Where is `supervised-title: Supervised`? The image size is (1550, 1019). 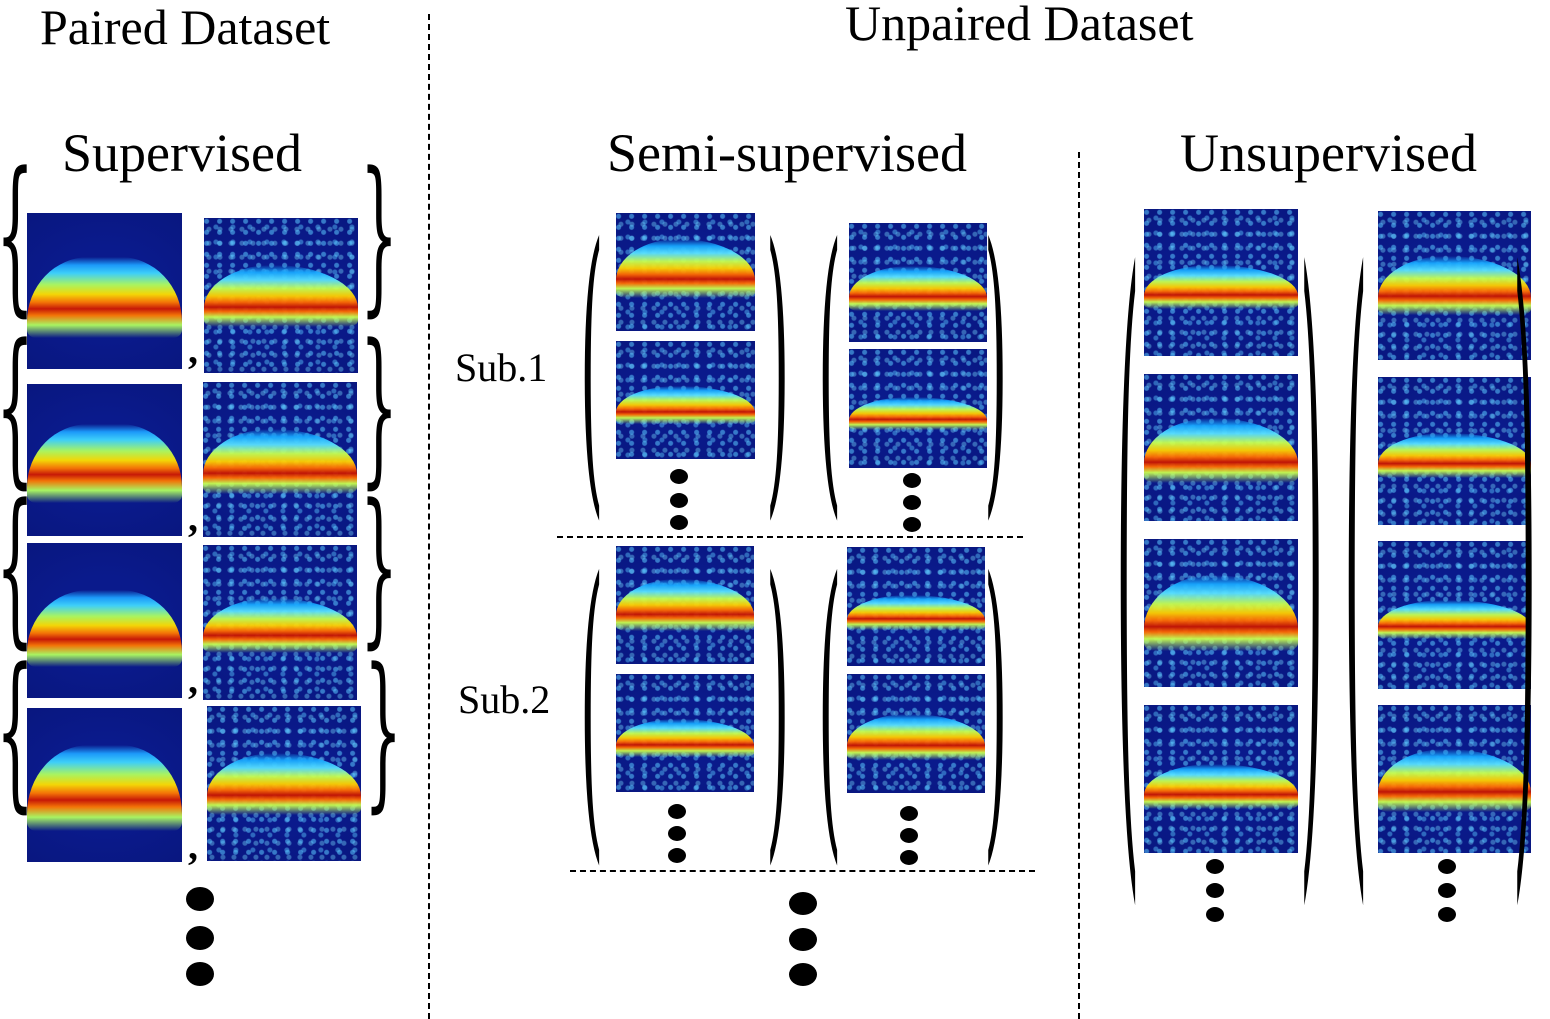
supervised-title: Supervised is located at coordinates (182, 153).